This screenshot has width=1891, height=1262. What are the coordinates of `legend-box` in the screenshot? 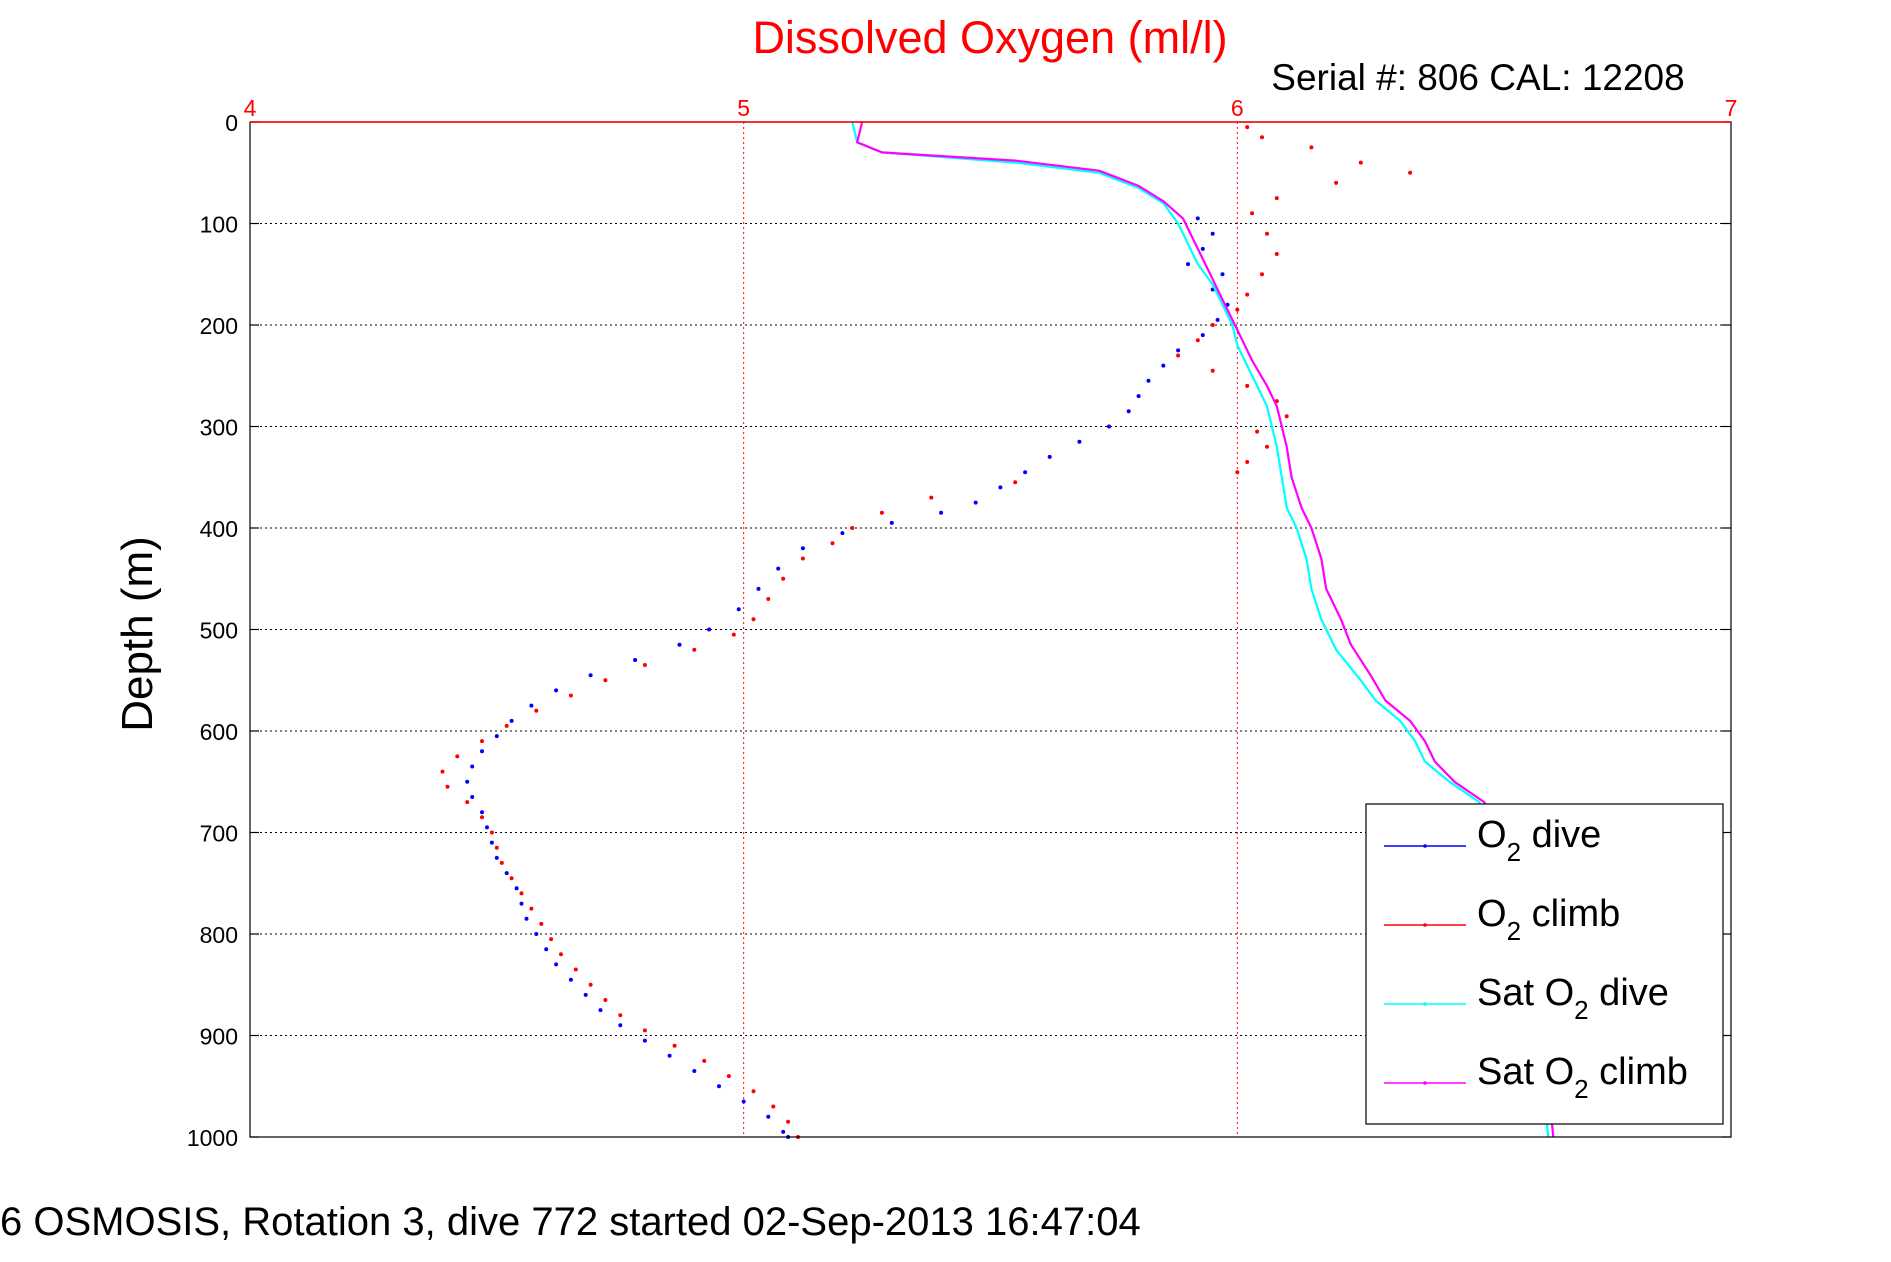 It's located at (1544, 964).